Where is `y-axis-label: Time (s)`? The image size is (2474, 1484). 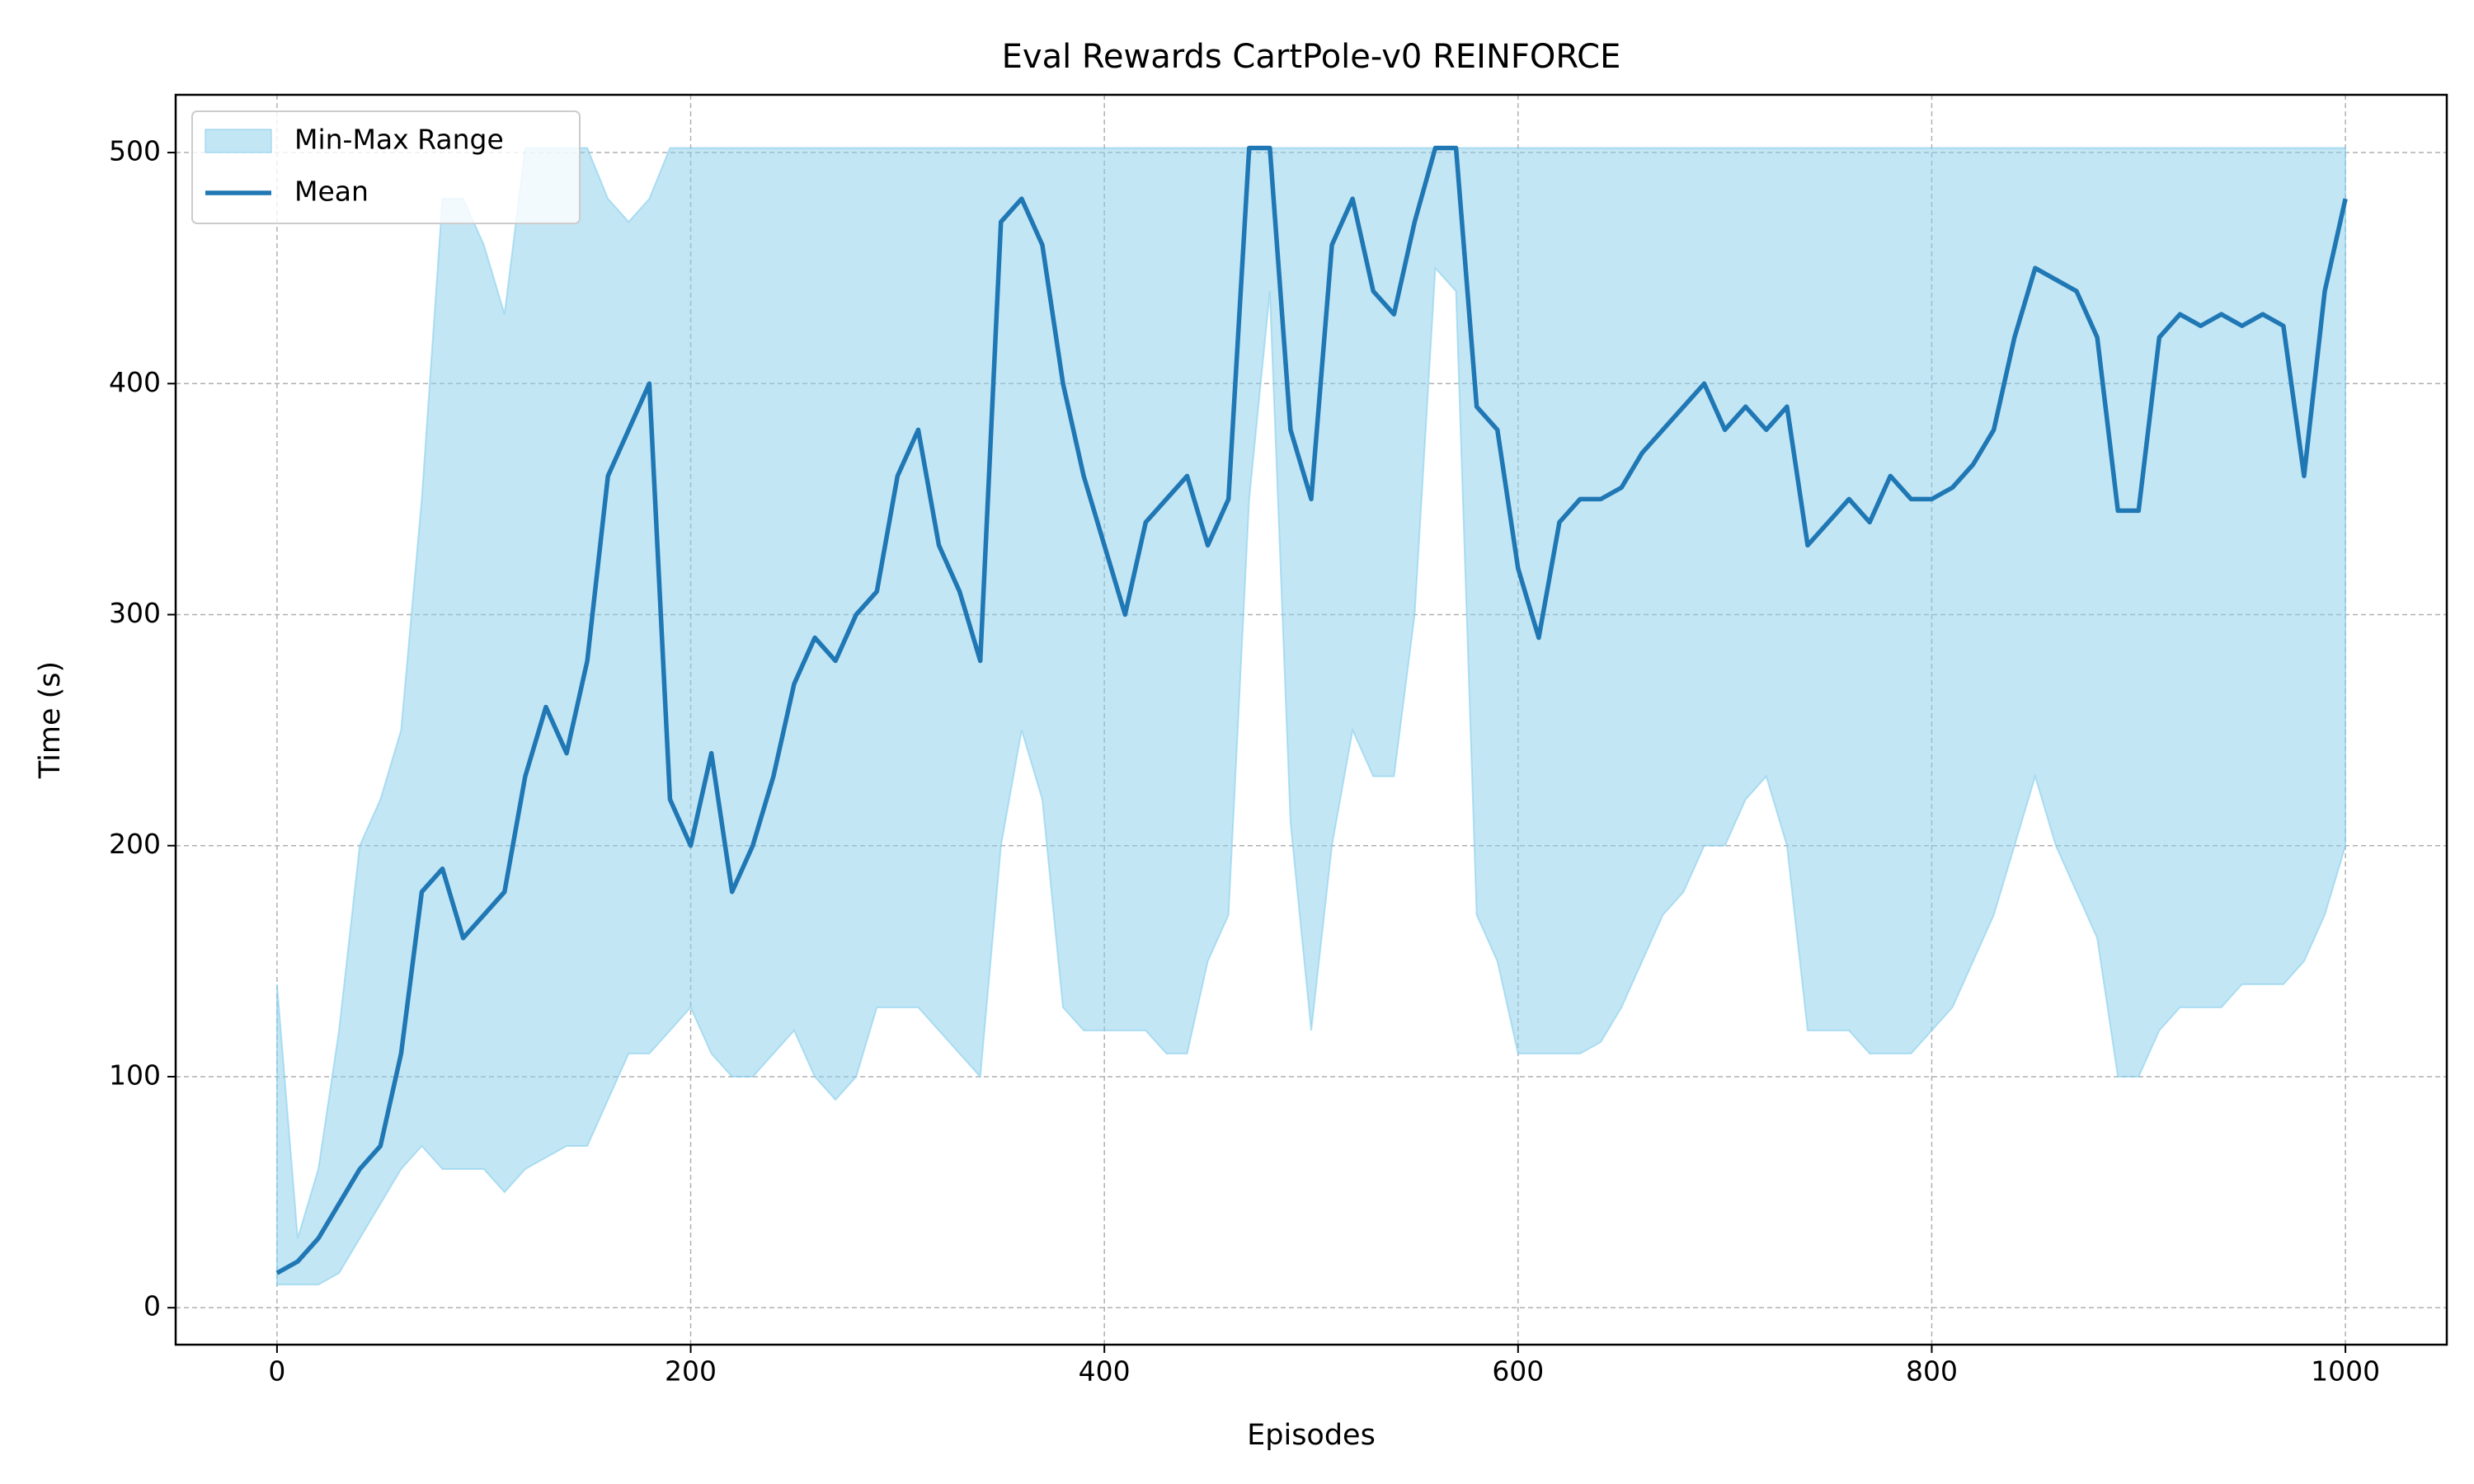 y-axis-label: Time (s) is located at coordinates (50, 720).